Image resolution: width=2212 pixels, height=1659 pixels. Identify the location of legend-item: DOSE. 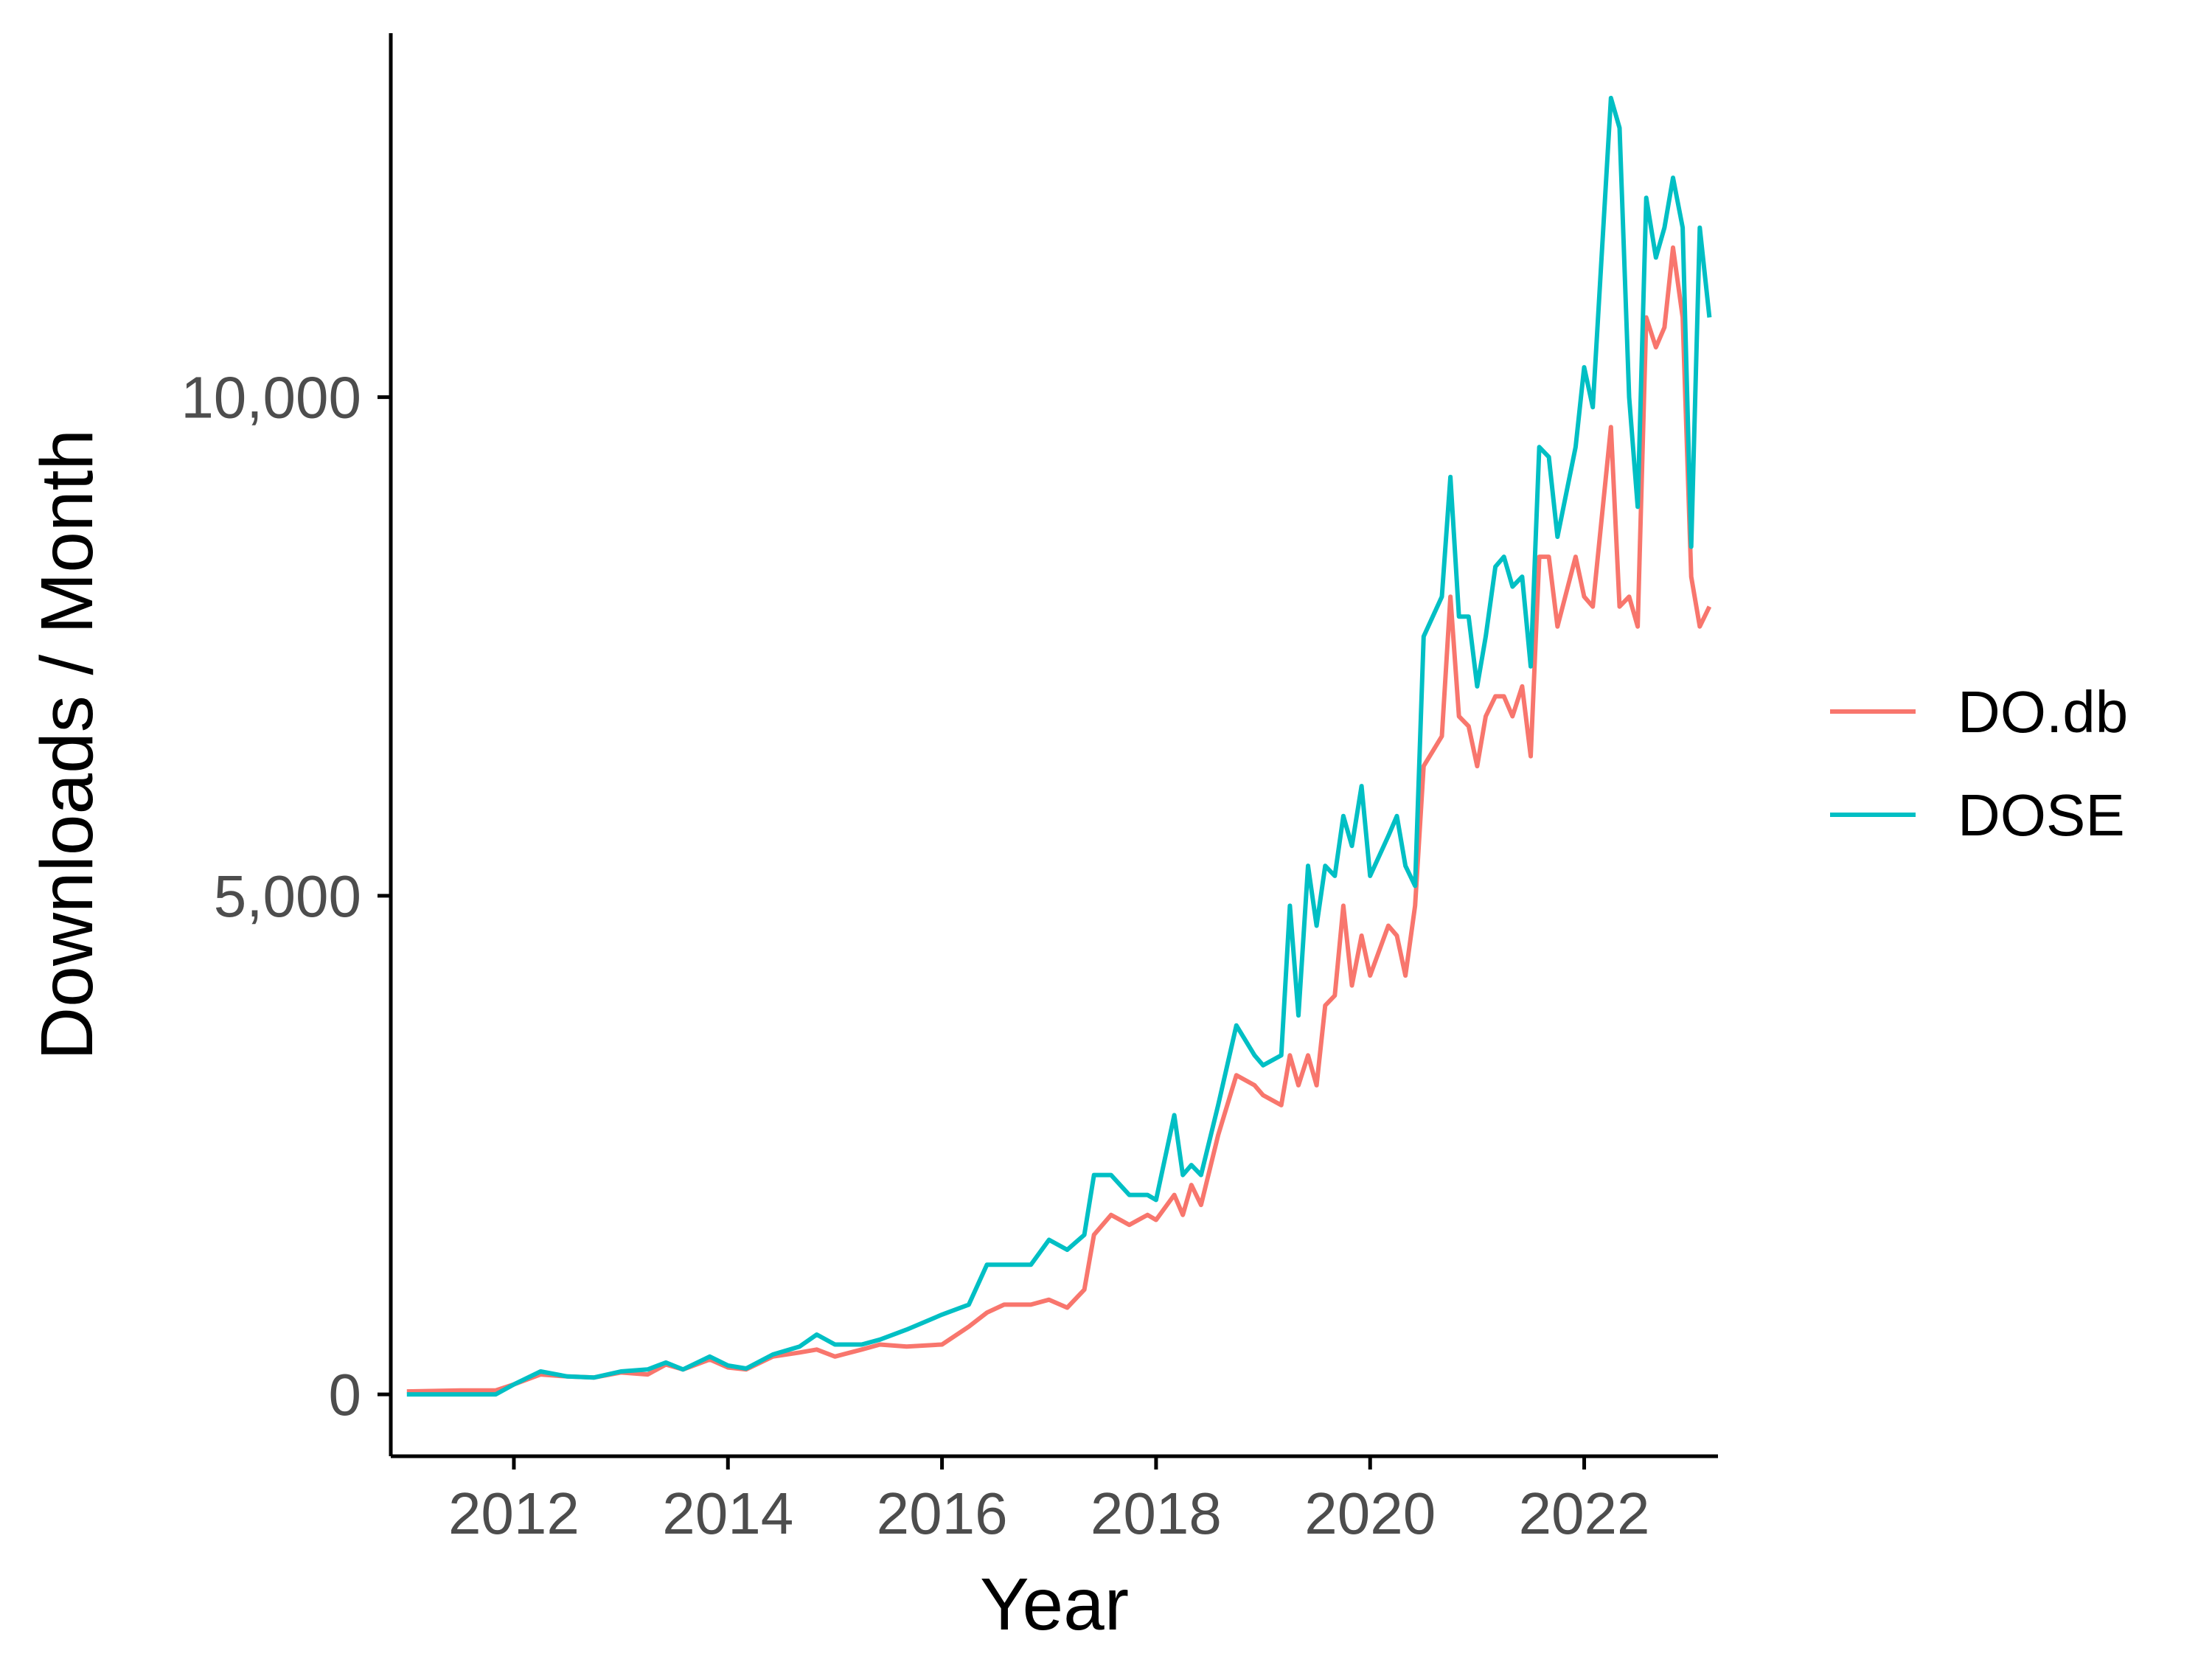
(1977, 815).